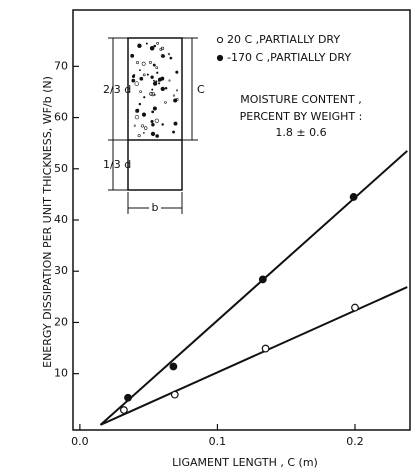  I want to click on annotation: 1.8 ± 0.6, so click(300, 132).